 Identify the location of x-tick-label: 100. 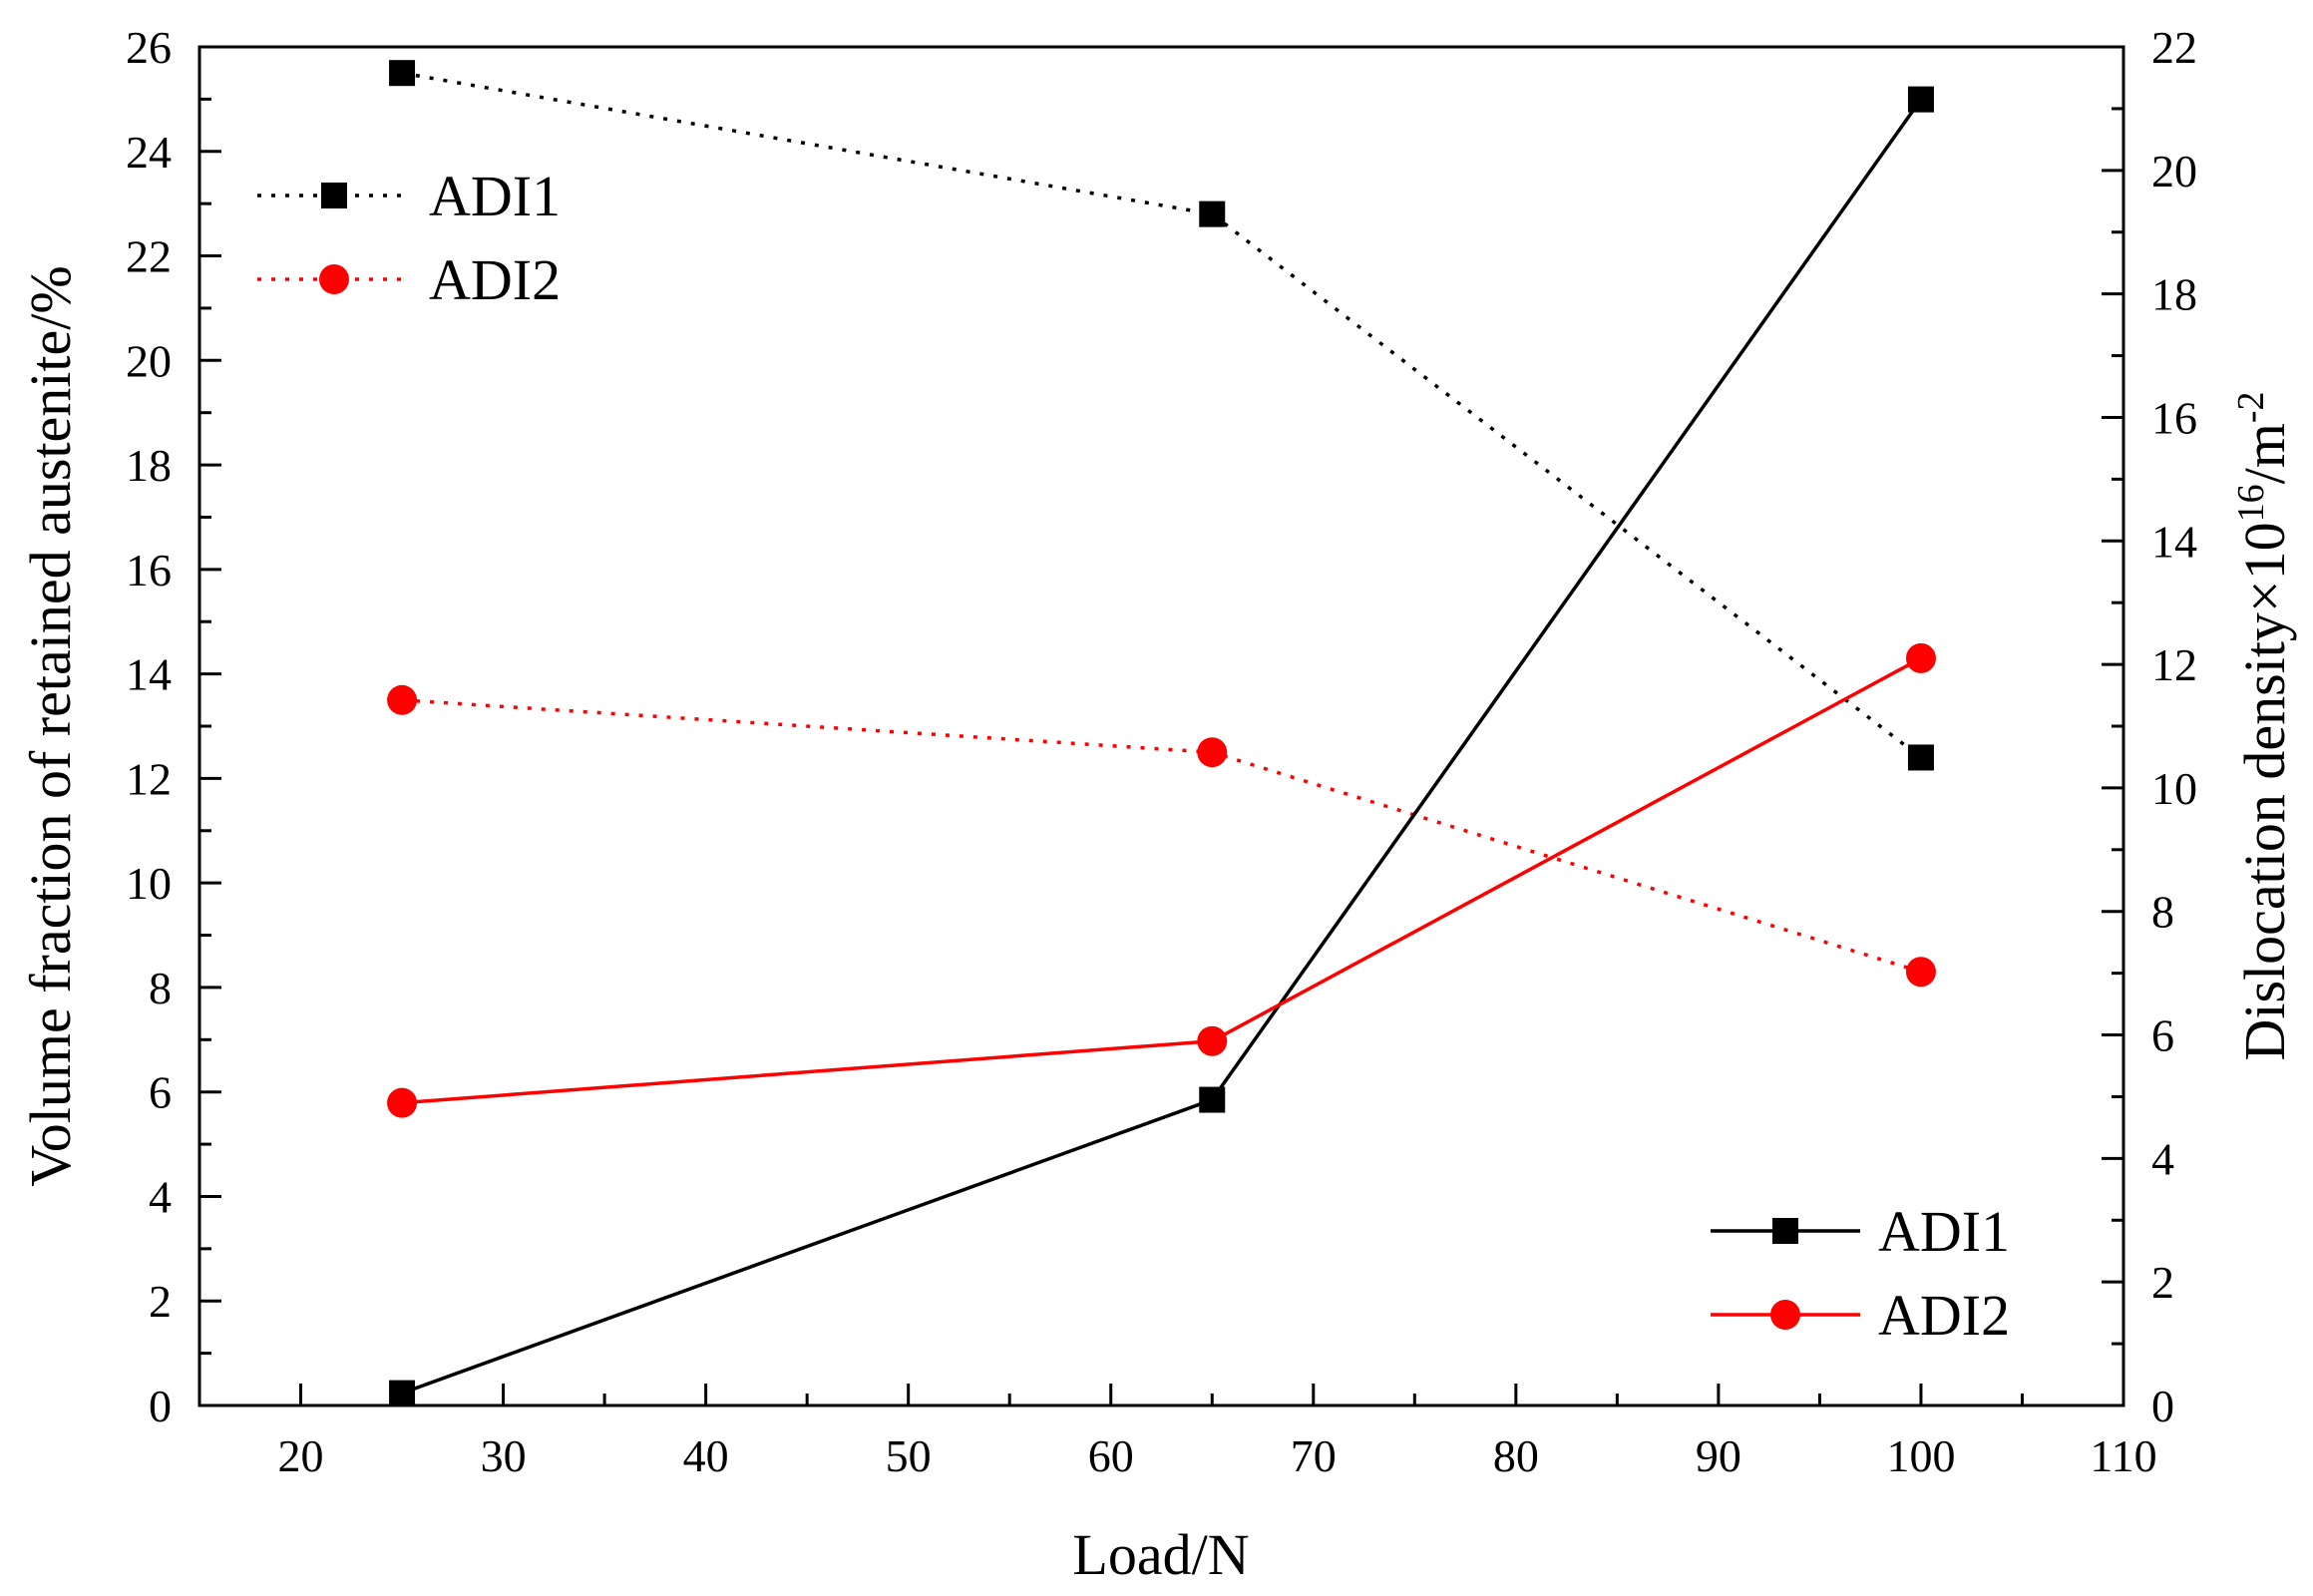
(1920, 1455).